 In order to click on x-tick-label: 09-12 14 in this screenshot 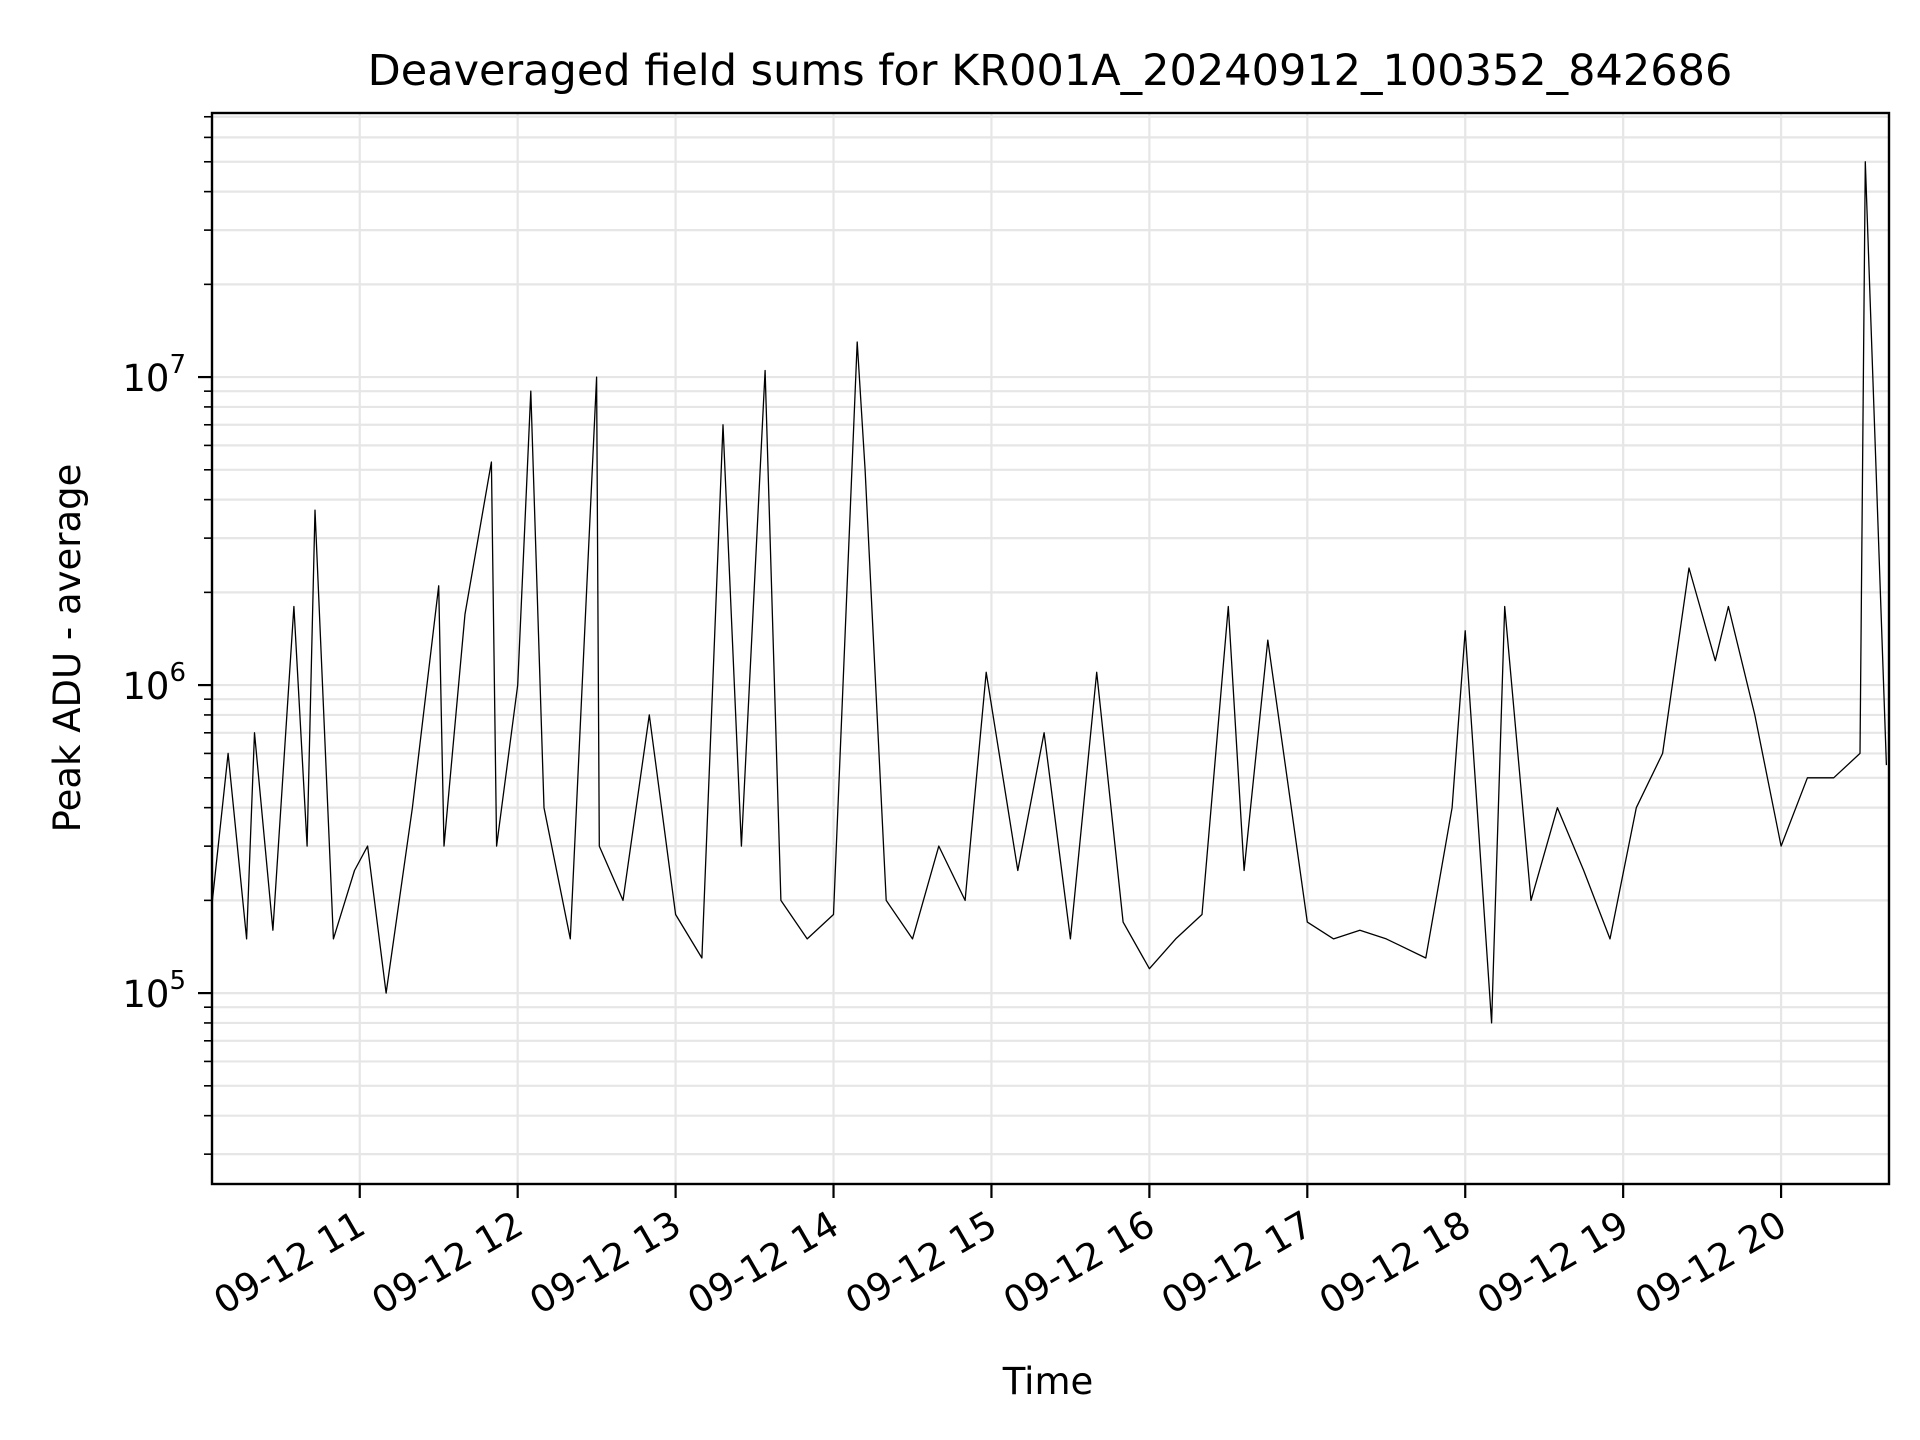, I will do `click(763, 1263)`.